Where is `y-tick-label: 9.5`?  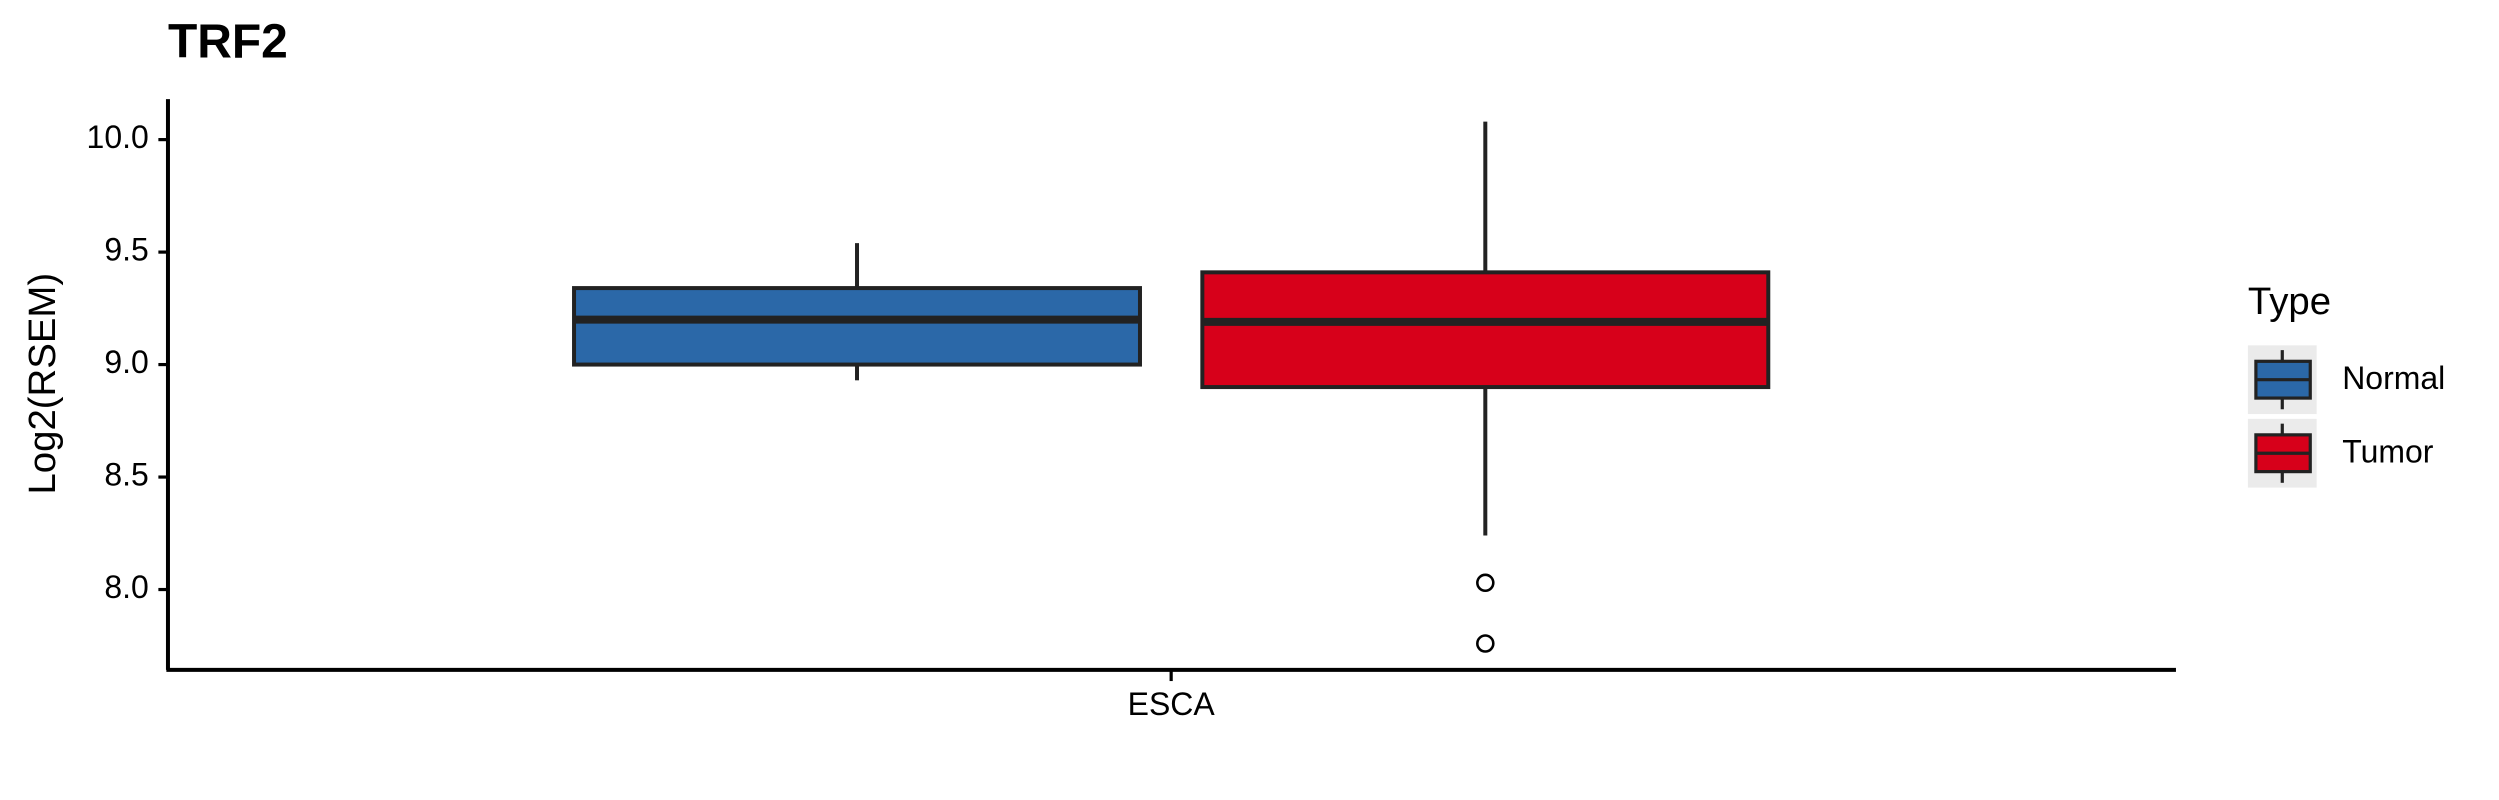 y-tick-label: 9.5 is located at coordinates (126, 250).